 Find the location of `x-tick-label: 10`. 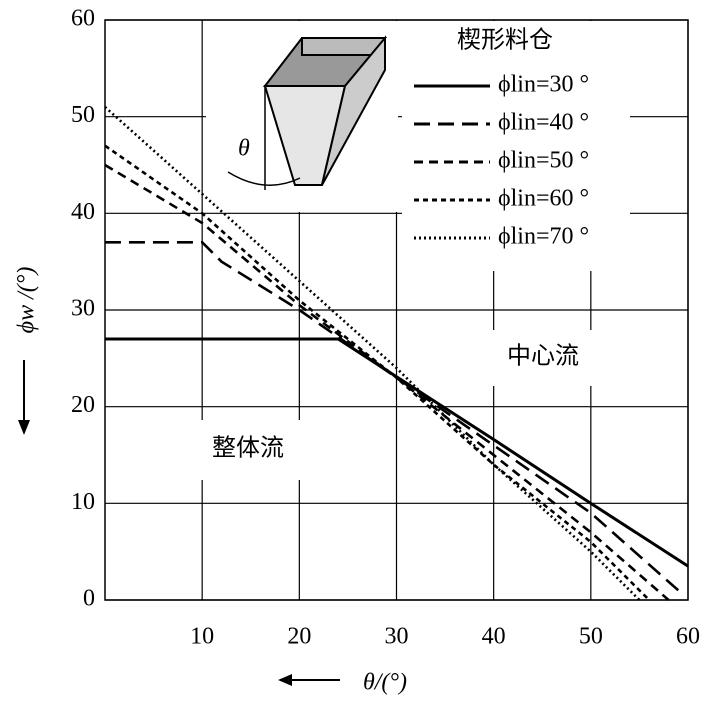

x-tick-label: 10 is located at coordinates (202, 637).